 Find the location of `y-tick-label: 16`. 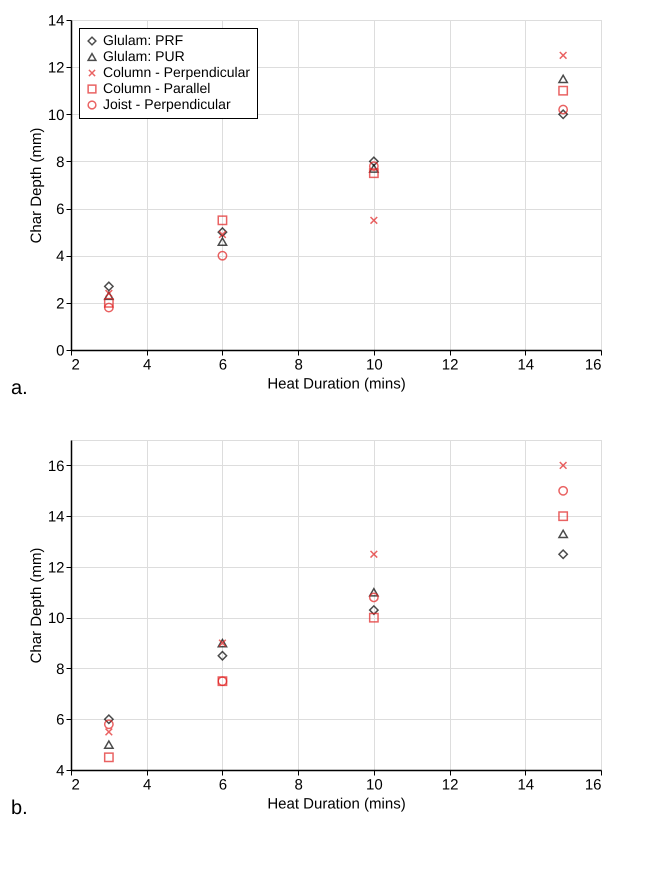

y-tick-label: 16 is located at coordinates (56, 466).